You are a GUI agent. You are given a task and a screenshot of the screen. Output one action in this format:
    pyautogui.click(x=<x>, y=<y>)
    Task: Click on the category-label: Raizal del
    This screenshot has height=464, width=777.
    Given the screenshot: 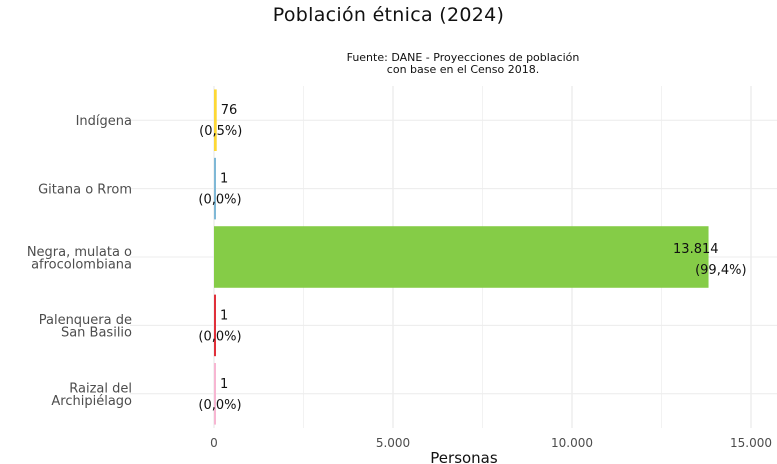 What is the action you would take?
    pyautogui.click(x=100, y=389)
    